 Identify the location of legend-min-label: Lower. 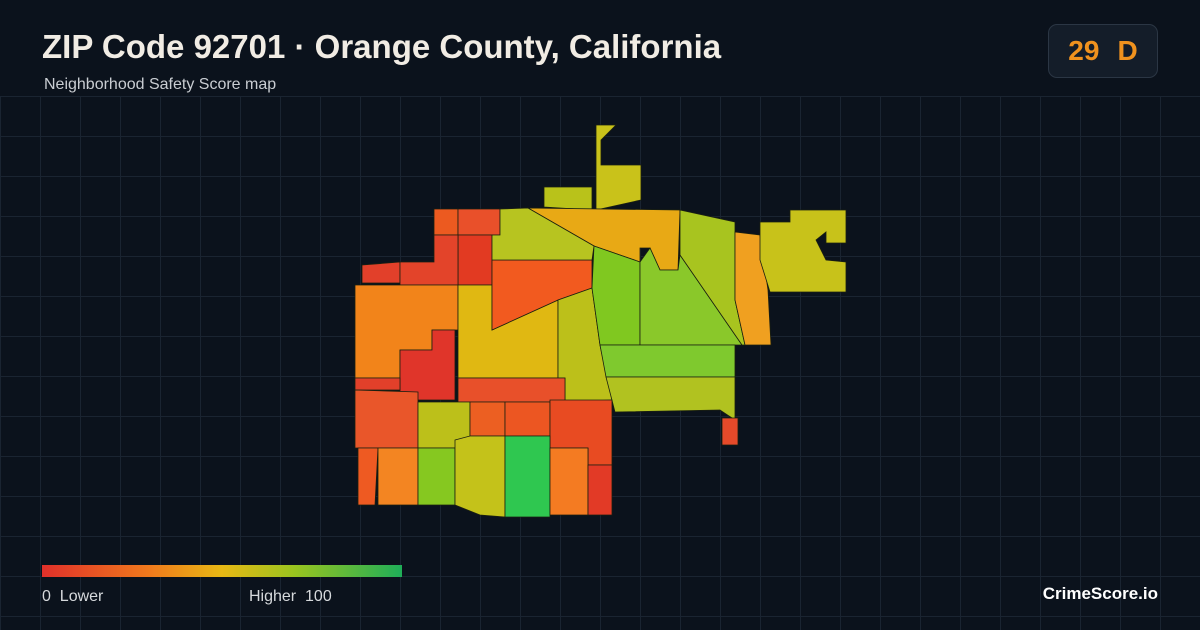
(81, 596).